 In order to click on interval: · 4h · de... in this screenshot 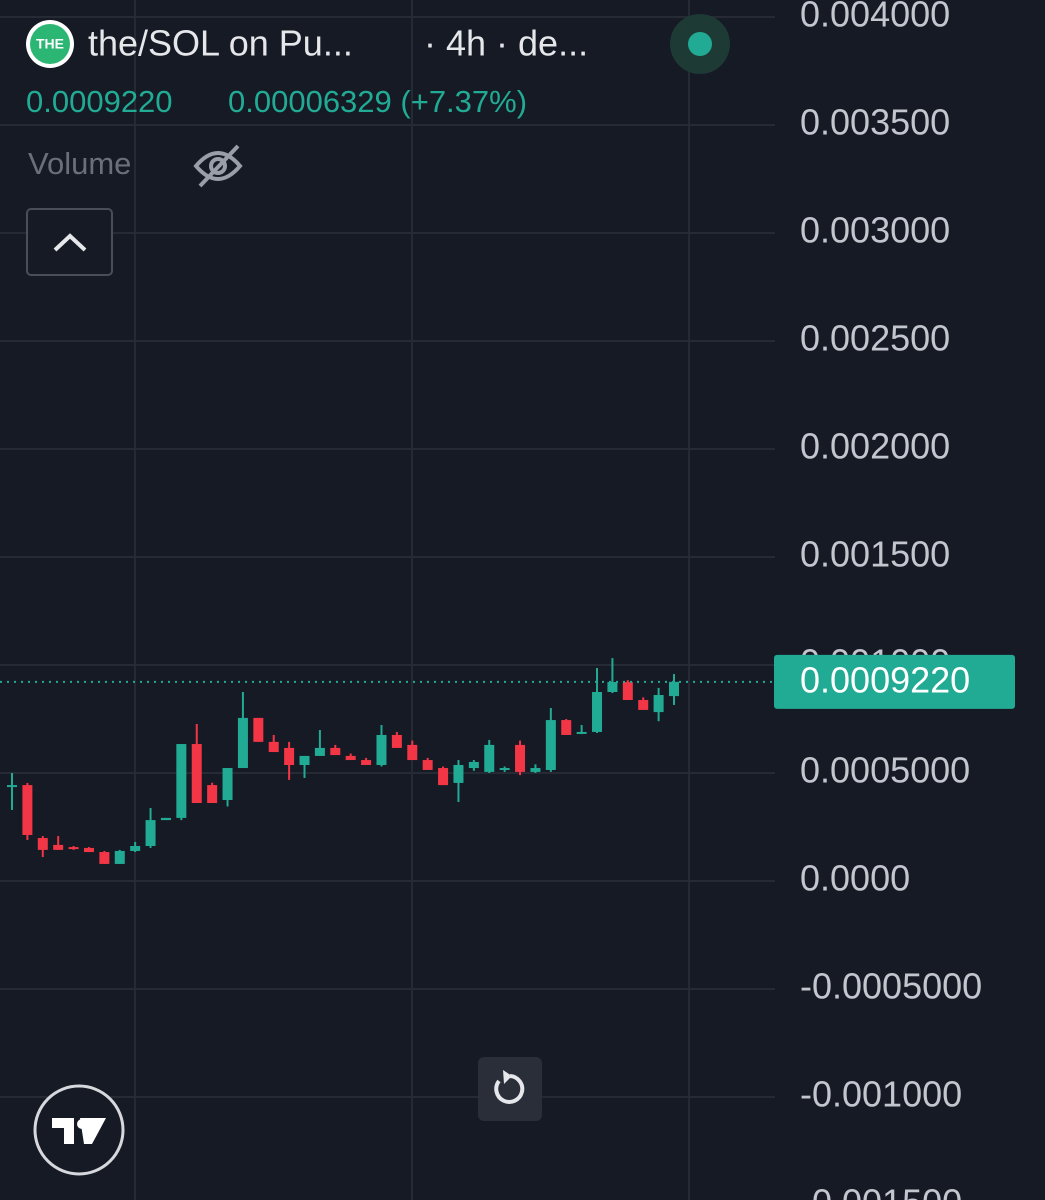, I will do `click(506, 43)`.